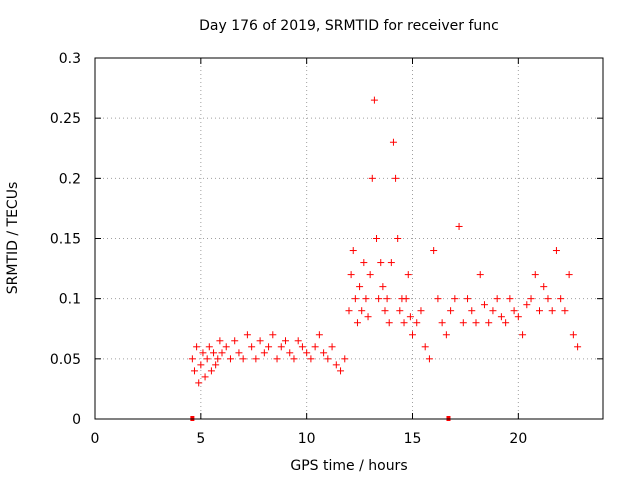  What do you see at coordinates (70, 300) in the screenshot?
I see `y-tick-label: 0.1` at bounding box center [70, 300].